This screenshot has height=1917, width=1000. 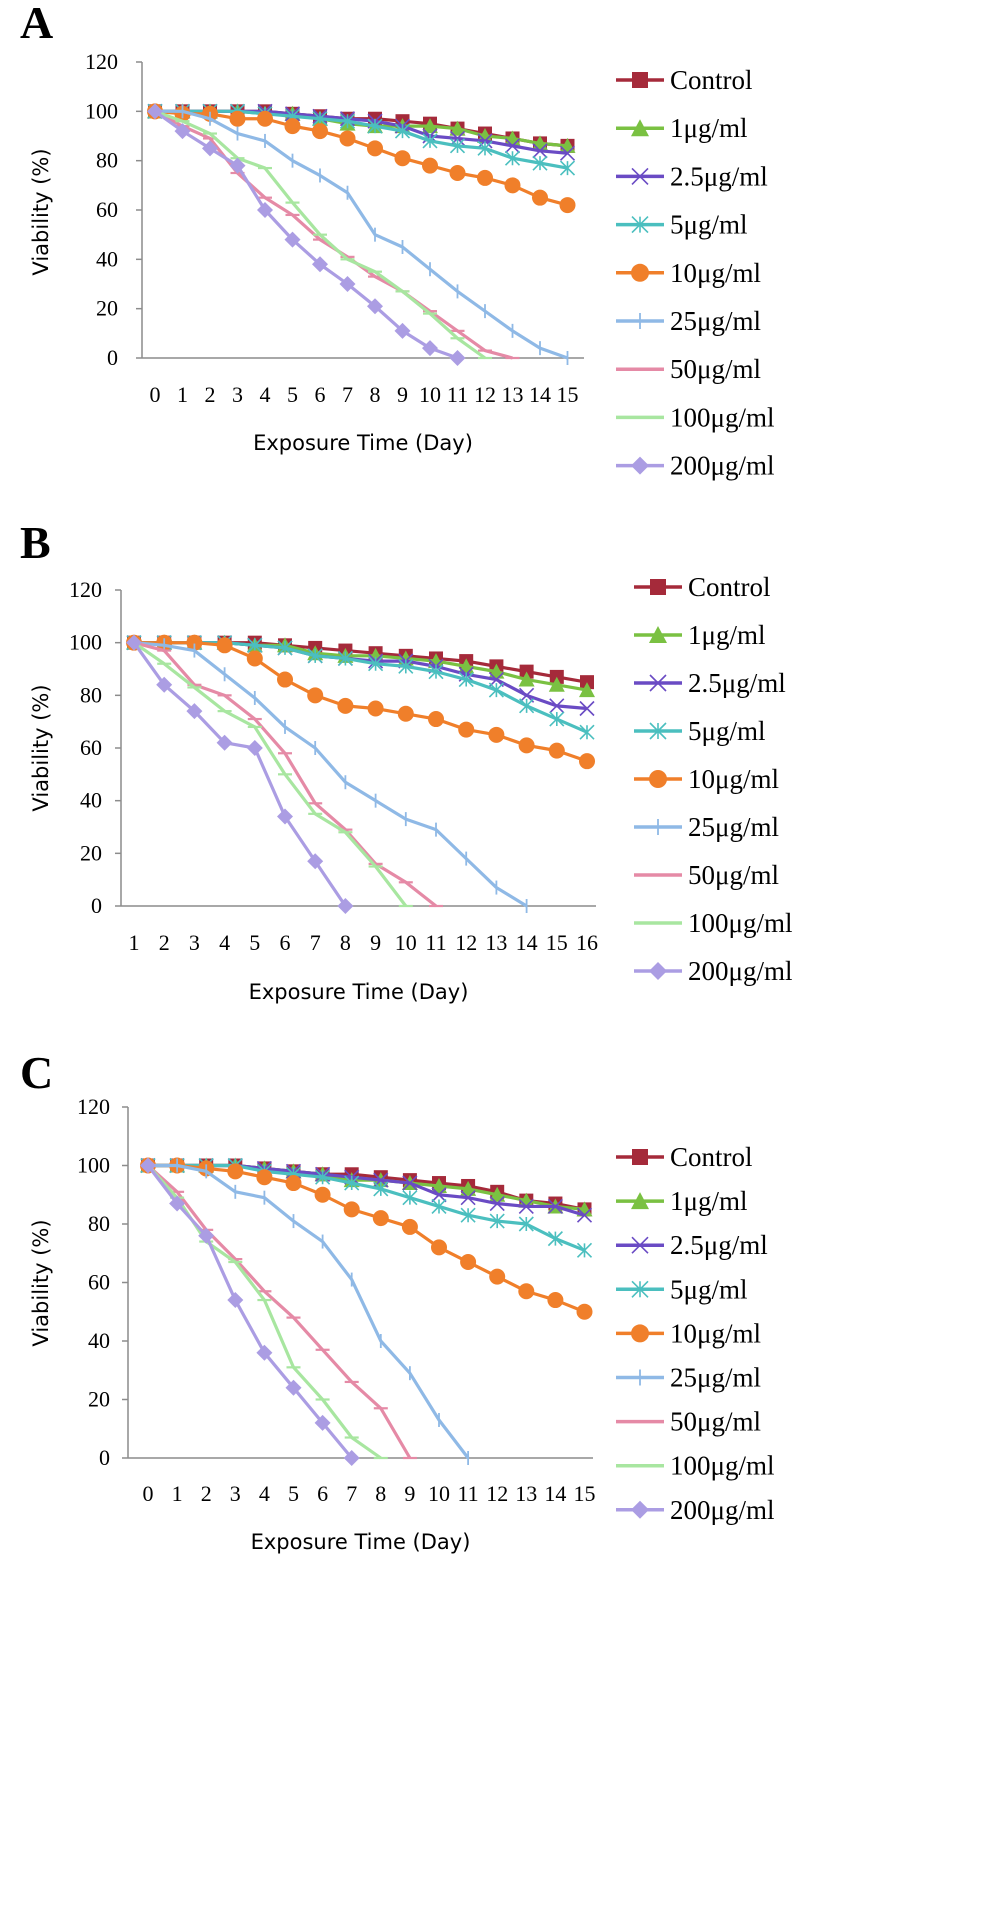 What do you see at coordinates (587, 942) in the screenshot?
I see `x-tick-label: 16` at bounding box center [587, 942].